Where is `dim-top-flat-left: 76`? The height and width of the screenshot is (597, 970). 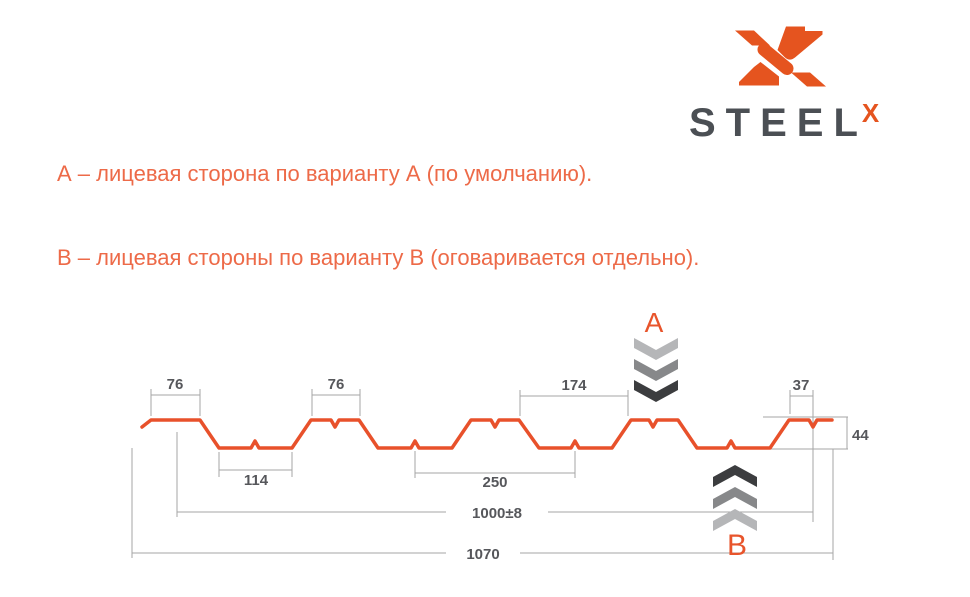 dim-top-flat-left: 76 is located at coordinates (175, 384).